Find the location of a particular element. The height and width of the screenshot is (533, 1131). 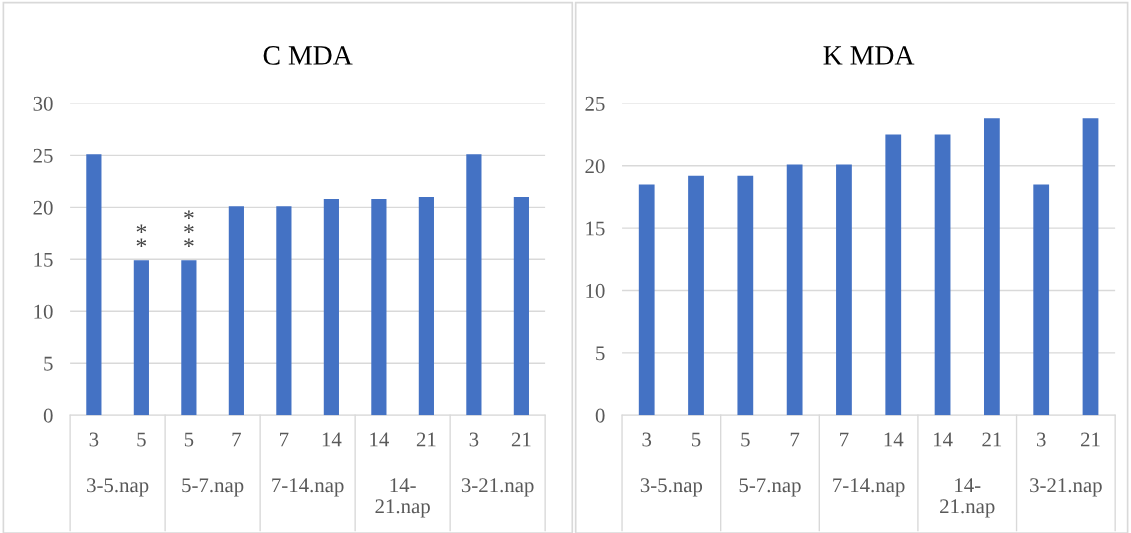

data-label: *** is located at coordinates (189, 229).